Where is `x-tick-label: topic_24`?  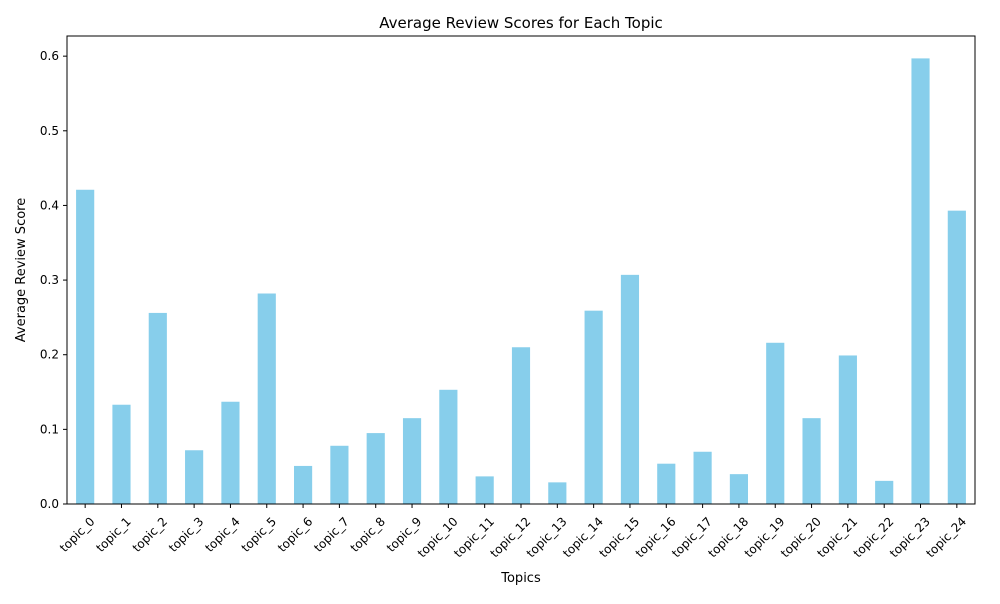
x-tick-label: topic_24 is located at coordinates (946, 537).